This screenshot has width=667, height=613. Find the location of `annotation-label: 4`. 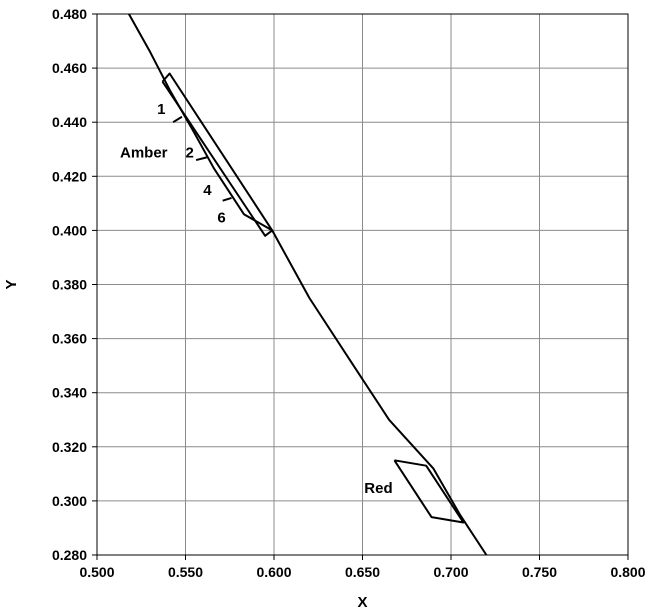

annotation-label: 4 is located at coordinates (207, 190).